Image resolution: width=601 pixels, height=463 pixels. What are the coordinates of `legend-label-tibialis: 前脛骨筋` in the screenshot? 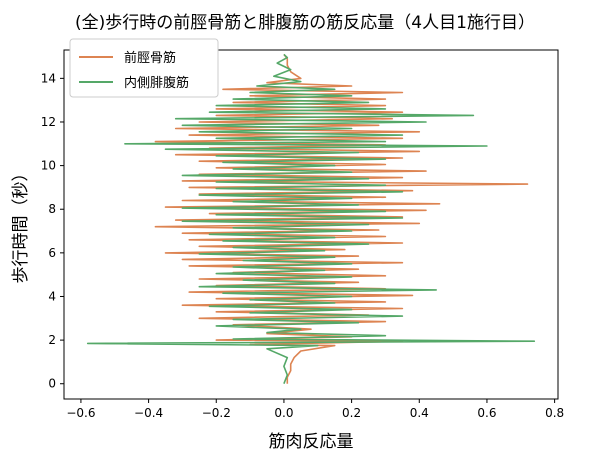 It's located at (150, 58).